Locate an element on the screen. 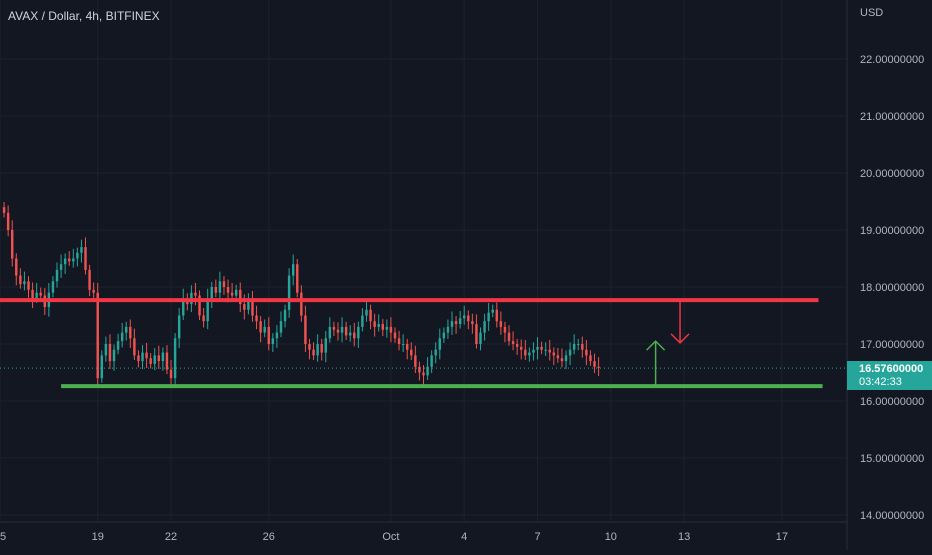 The image size is (932, 555). price-tick-label: 20.00000000 is located at coordinates (892, 174).